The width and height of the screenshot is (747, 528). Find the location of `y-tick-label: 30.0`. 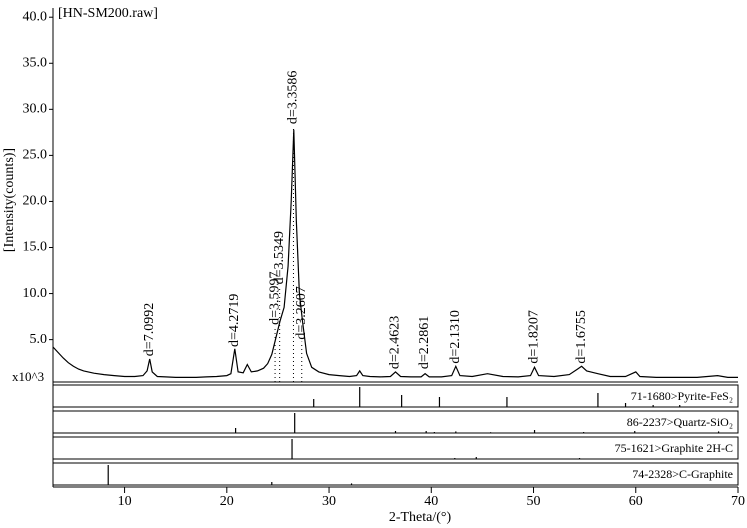

y-tick-label: 30.0 is located at coordinates (35, 109).